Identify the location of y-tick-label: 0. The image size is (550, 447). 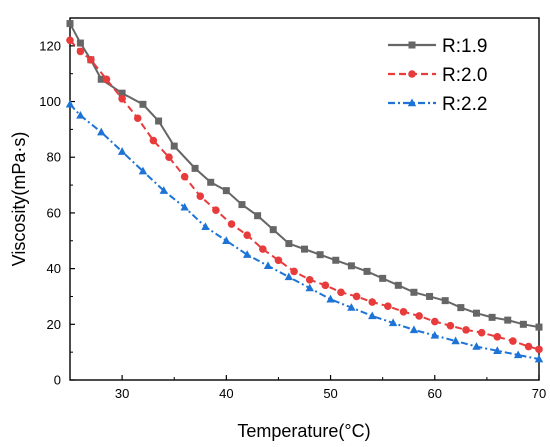
(57, 380).